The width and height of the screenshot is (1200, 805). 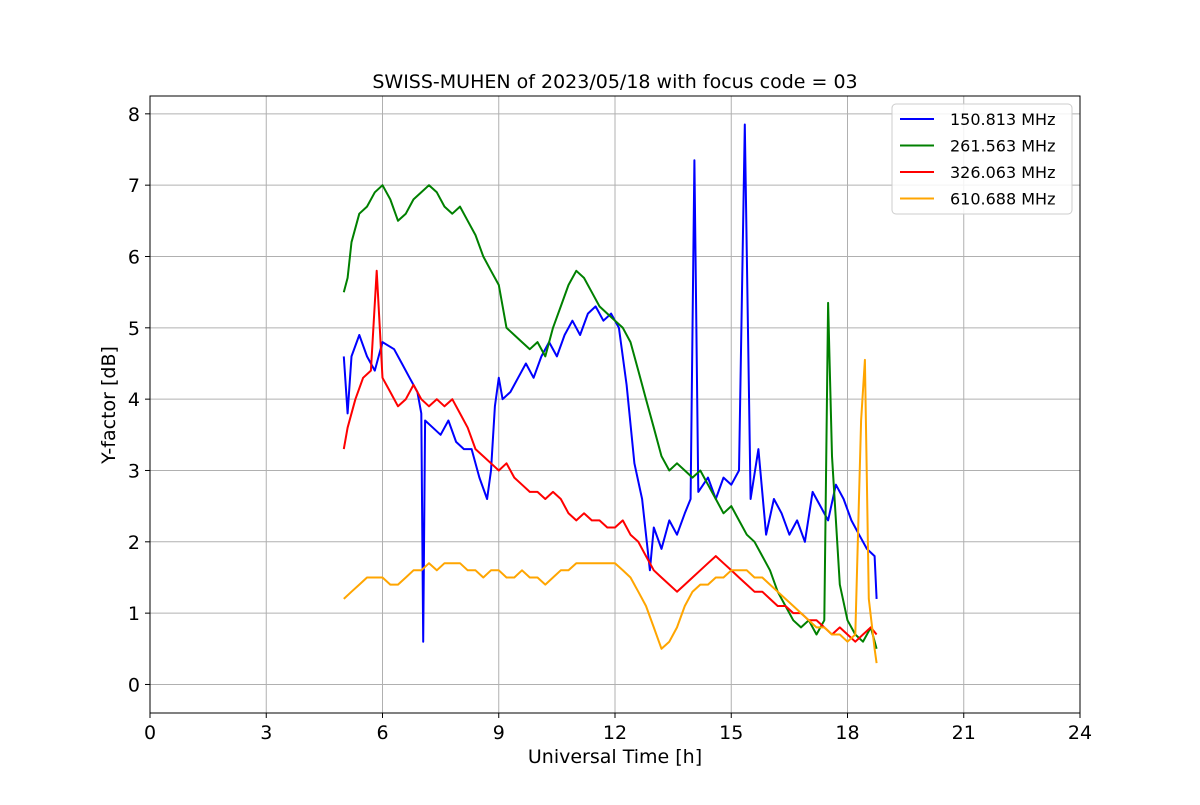 I want to click on legend-label: 261.563 MHz, so click(x=1002, y=146).